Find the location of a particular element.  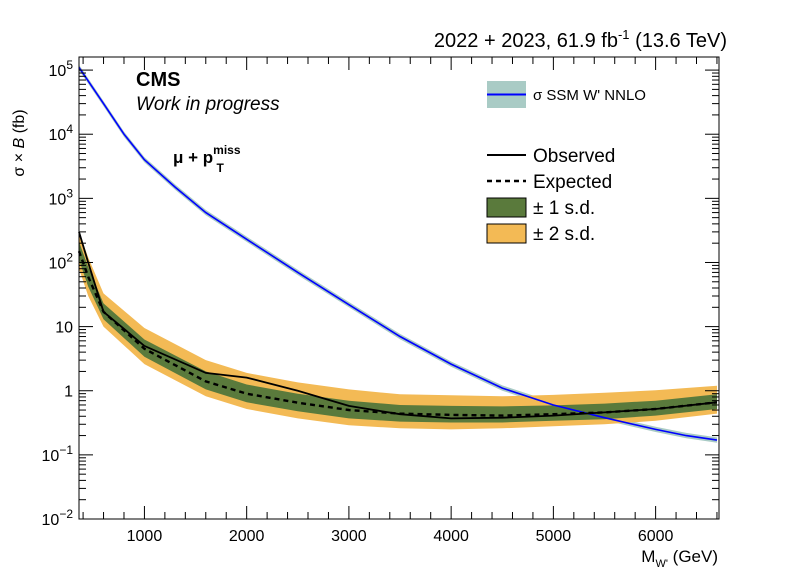

y-tick-label: 10⁻² is located at coordinates (58, 518).